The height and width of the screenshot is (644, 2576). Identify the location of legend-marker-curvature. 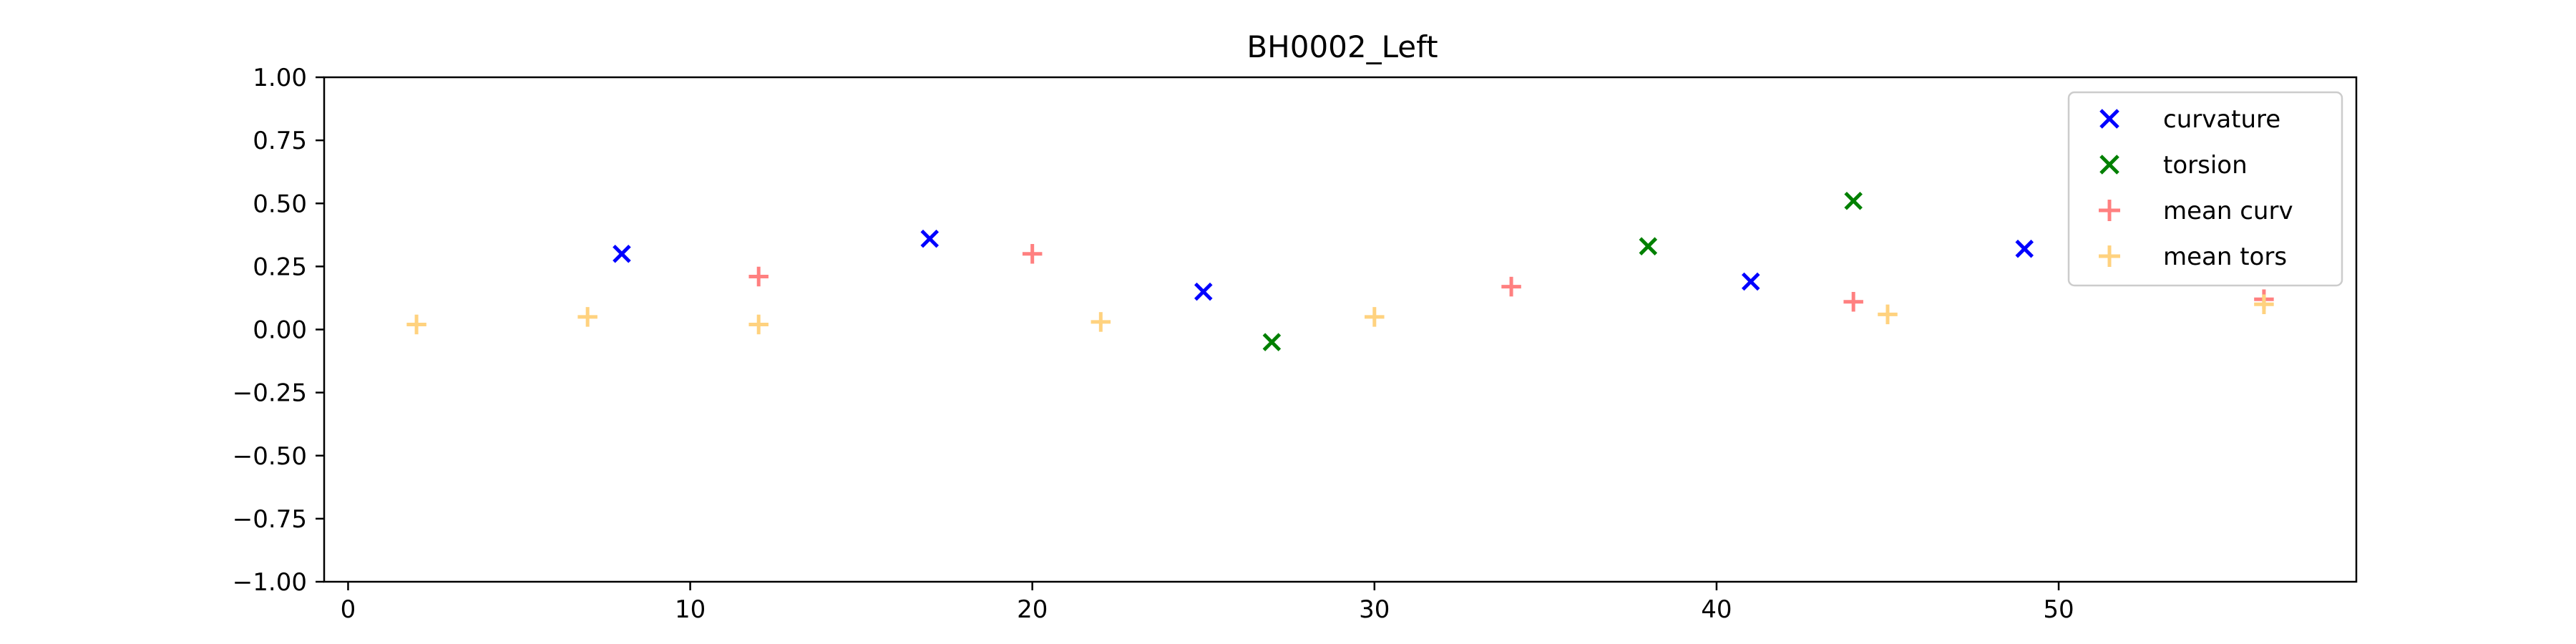
(2109, 119).